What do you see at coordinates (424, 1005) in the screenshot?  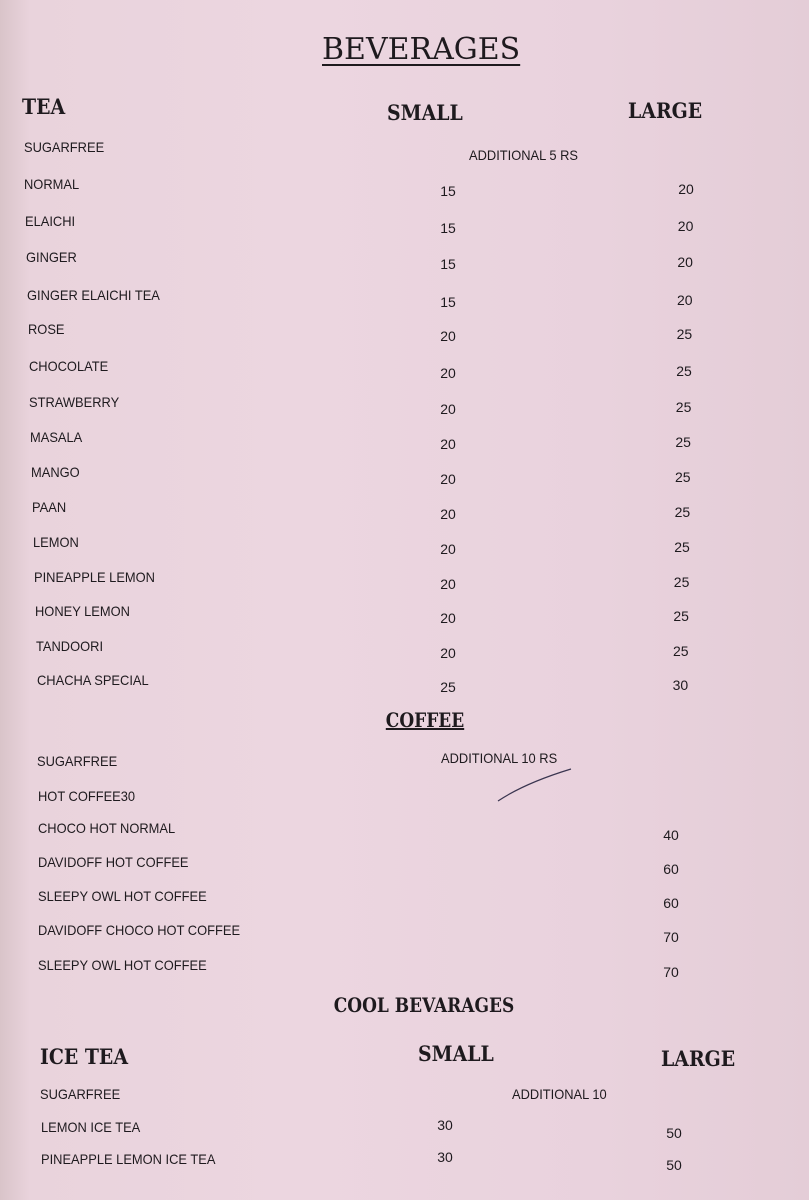 I see `cool-heading: COOL BEVARAGES` at bounding box center [424, 1005].